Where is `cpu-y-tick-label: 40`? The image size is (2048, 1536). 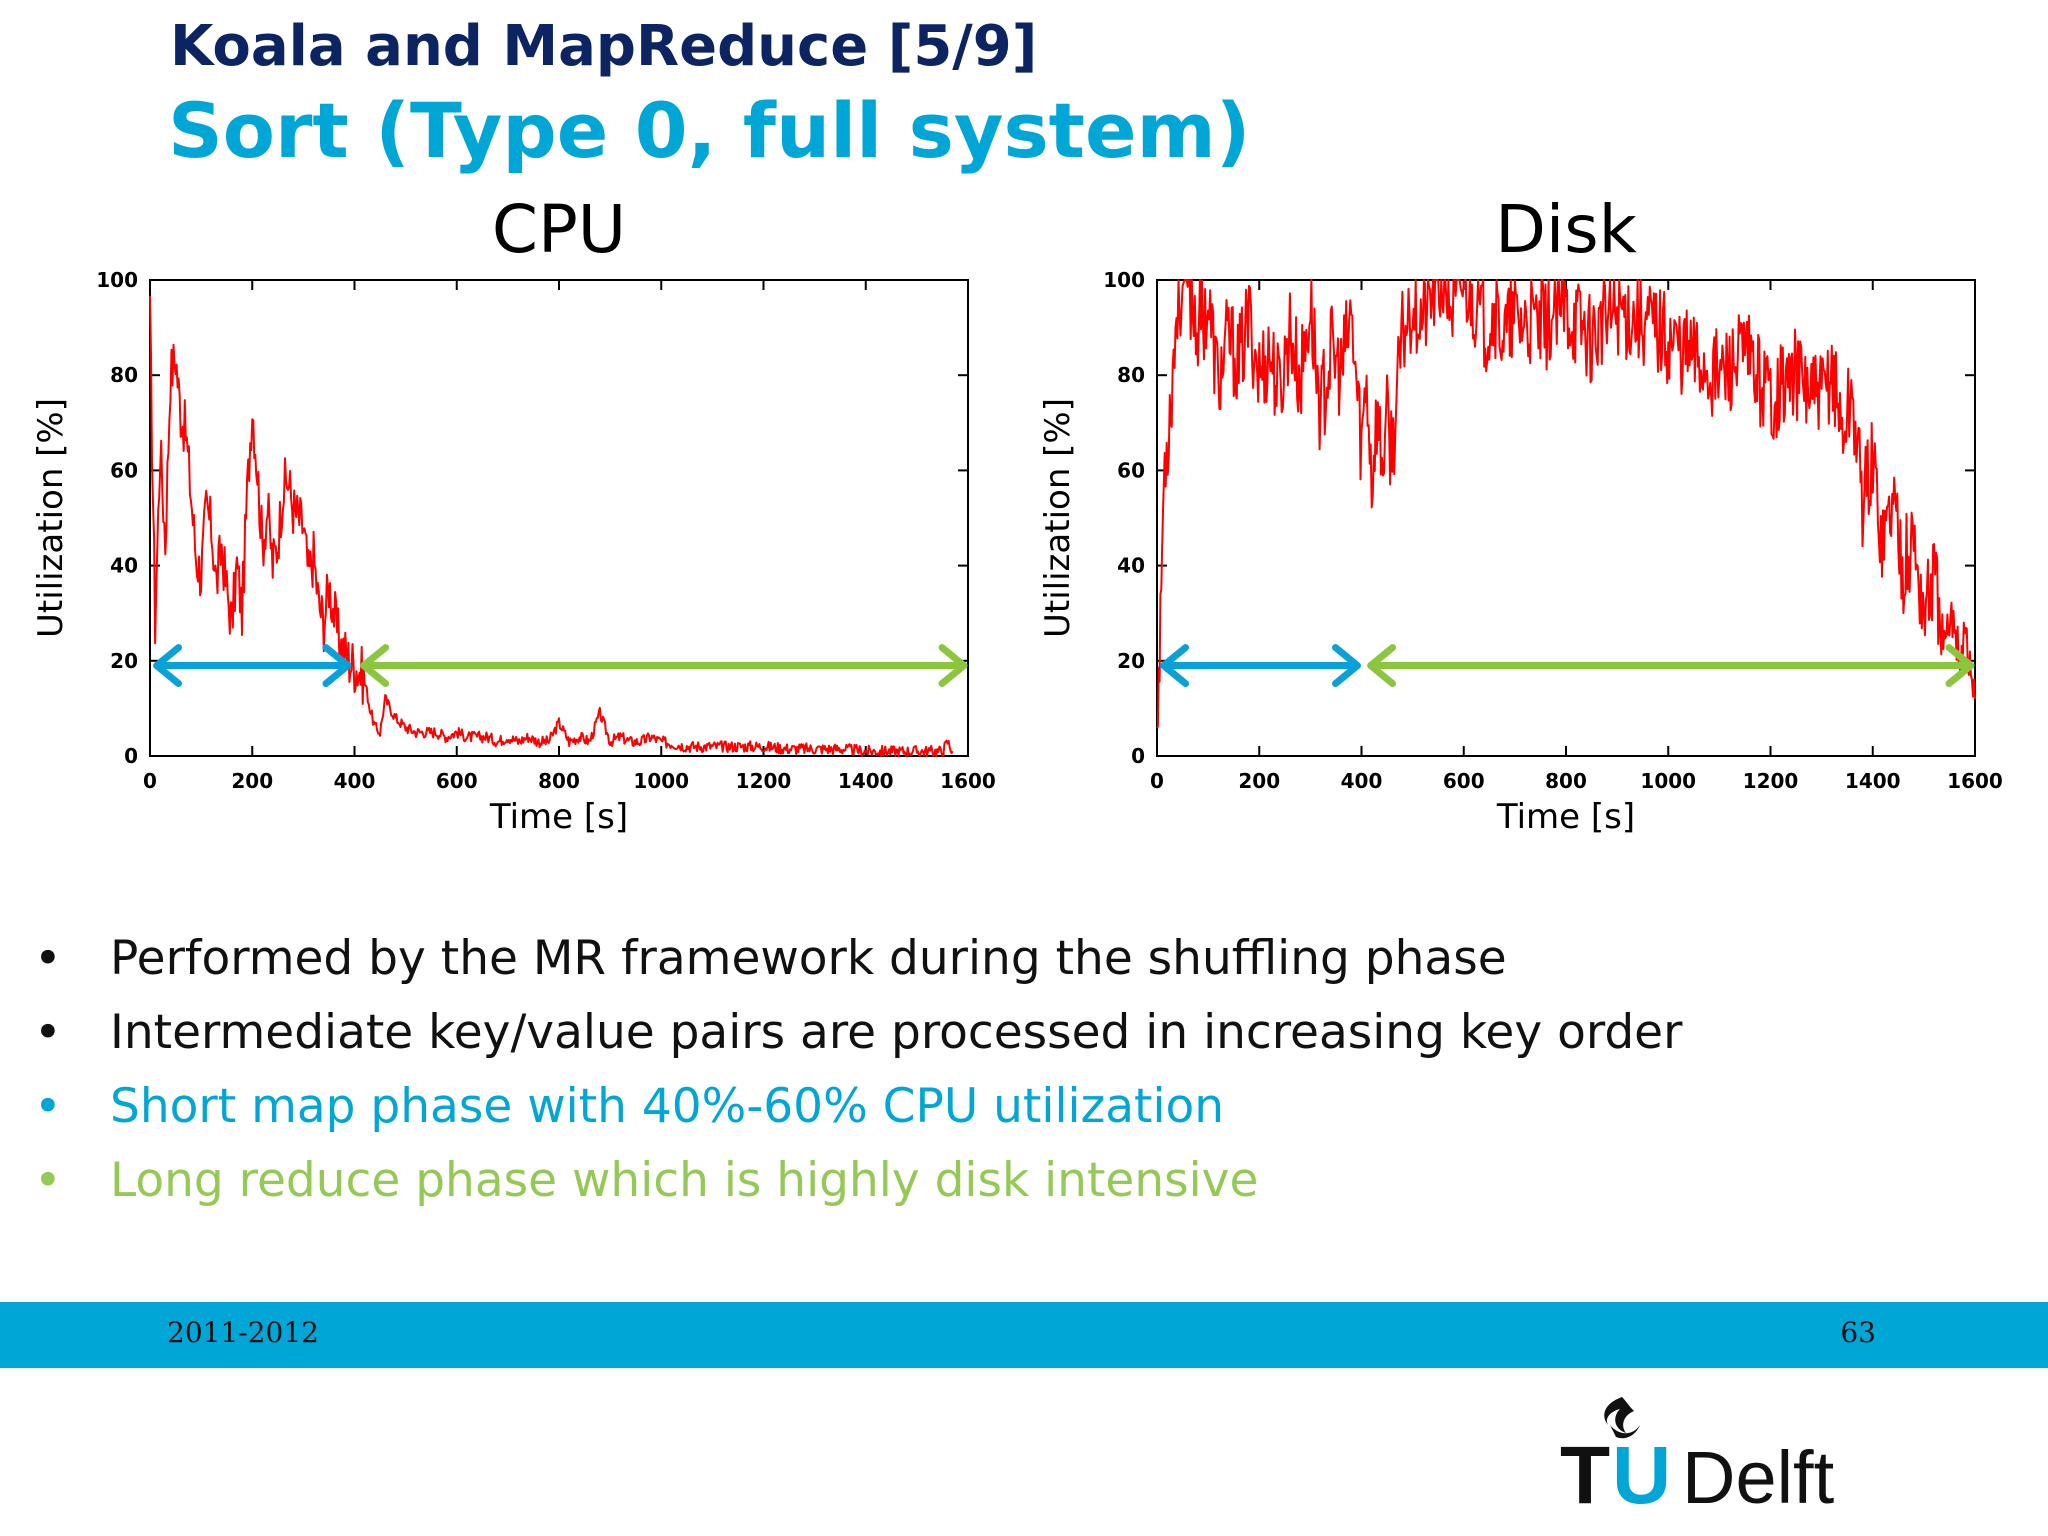
cpu-y-tick-label: 40 is located at coordinates (124, 566).